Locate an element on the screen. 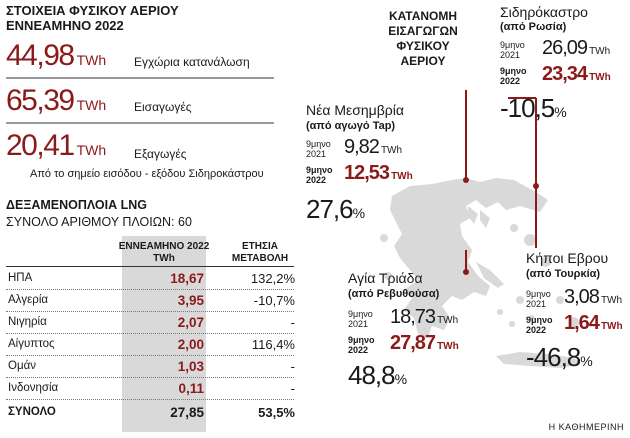 The width and height of the screenshot is (630, 438). stats-title-line2: ΕΝΝΕΑΜΗΝΟ 2022 is located at coordinates (65, 25).